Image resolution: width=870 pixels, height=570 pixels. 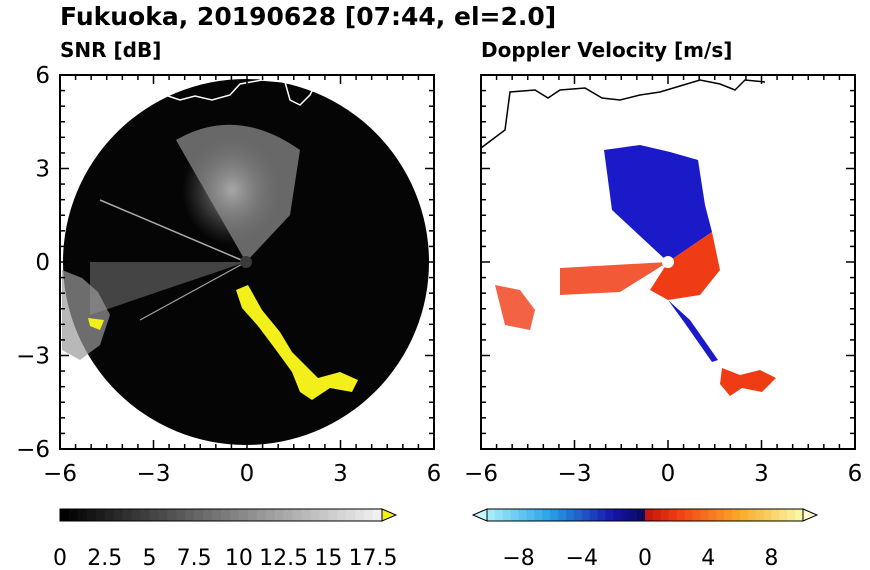 What do you see at coordinates (297, 342) in the screenshot?
I see `snr-yellow-band` at bounding box center [297, 342].